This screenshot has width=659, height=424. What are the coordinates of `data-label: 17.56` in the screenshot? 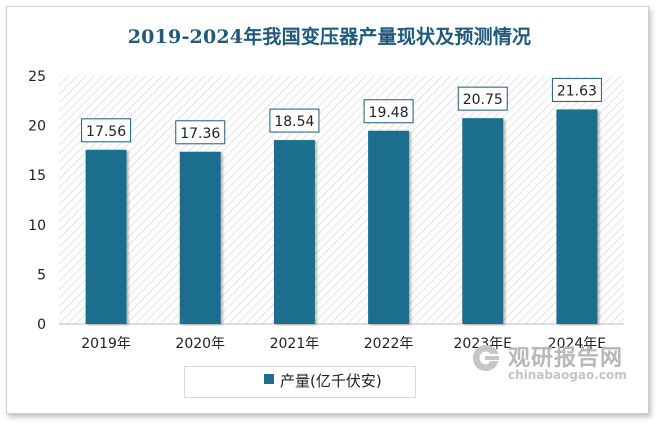 It's located at (106, 132).